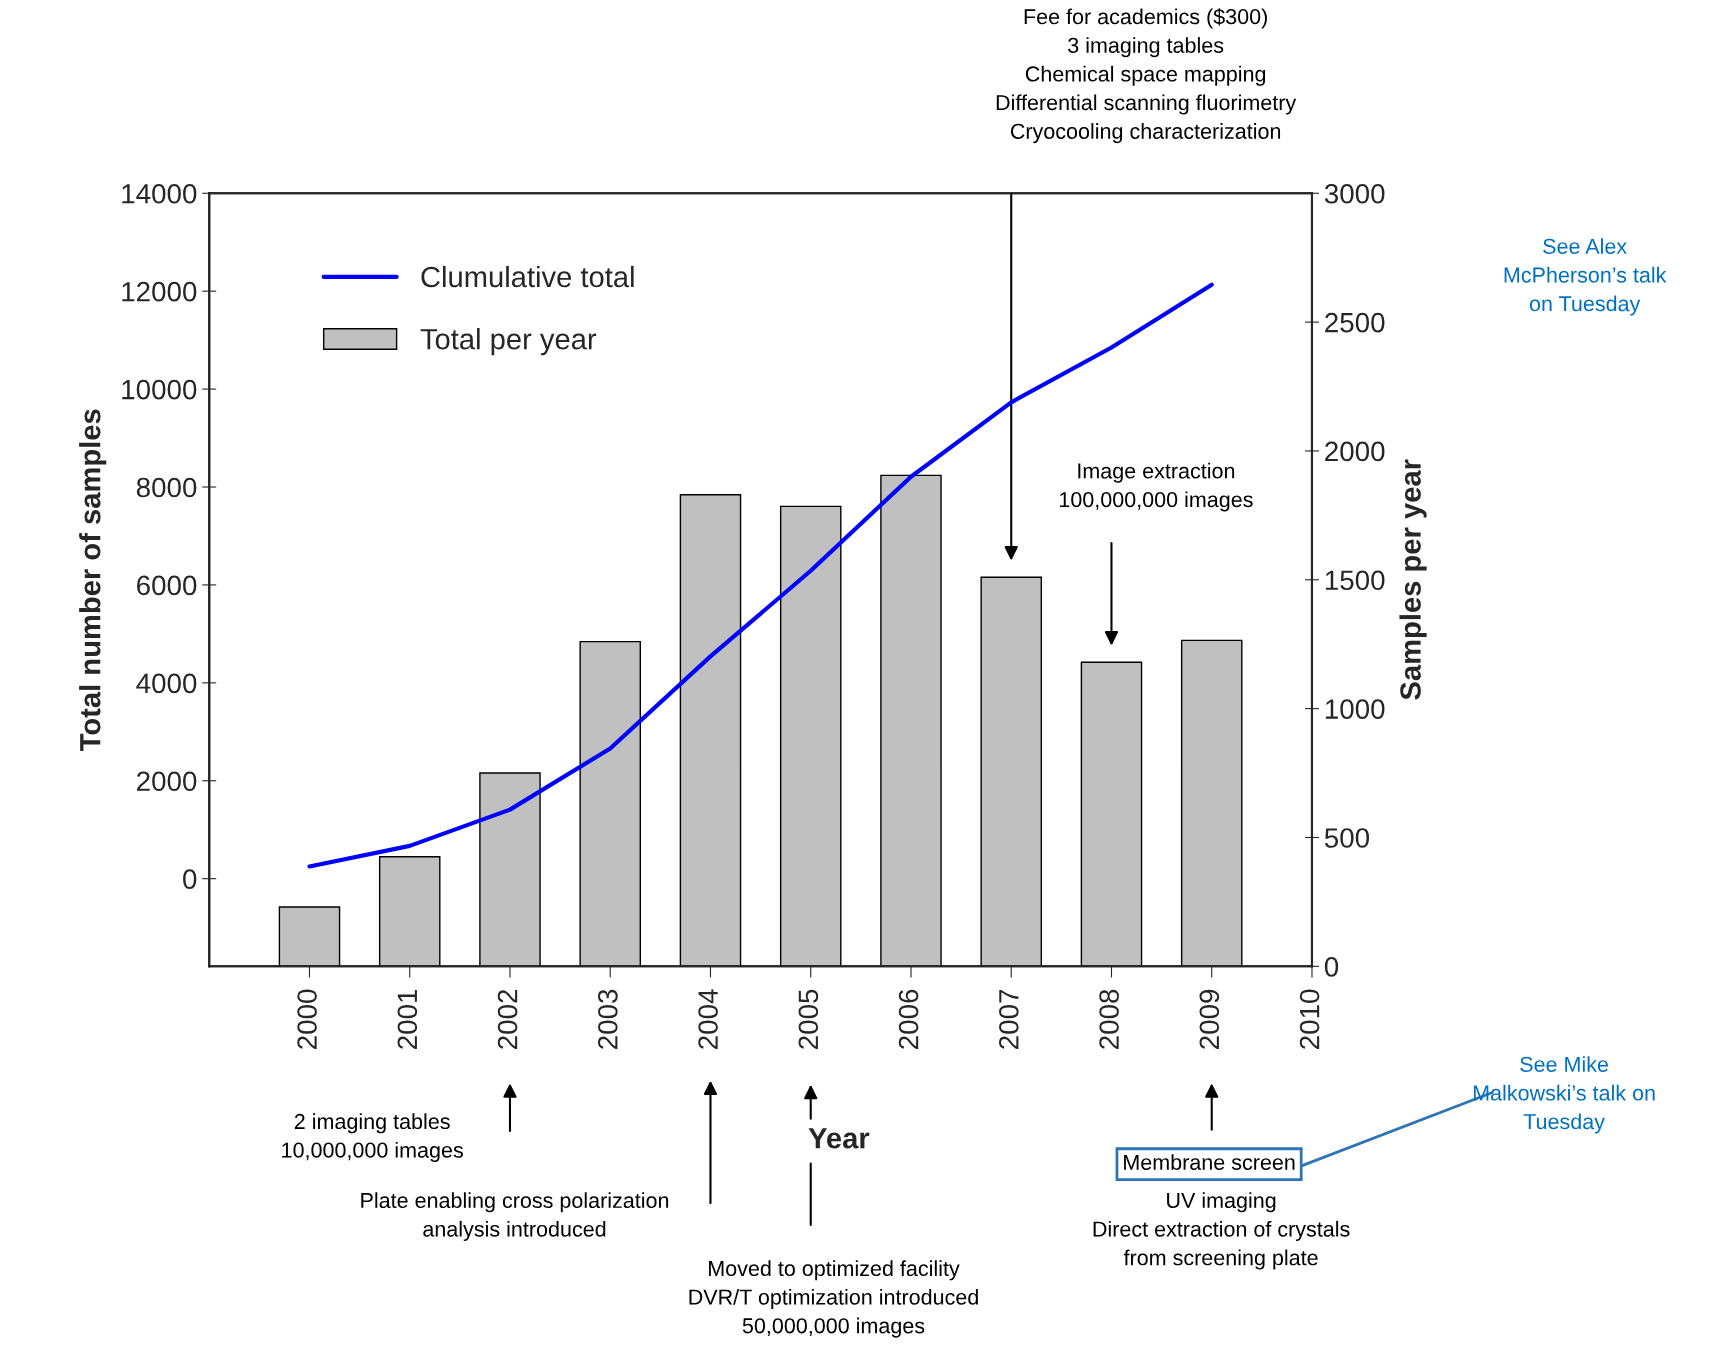  What do you see at coordinates (1146, 76) in the screenshot?
I see `text: Fee for academics ($300) 3 imaging tables Chemical space mapping Differential scanning fluorimetry Cryocooling characterization` at bounding box center [1146, 76].